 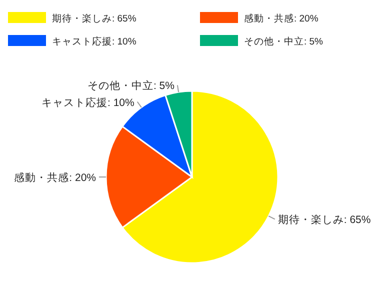 I want to click on slice-label: 期待・楽しみ: 65%, so click(x=324, y=220).